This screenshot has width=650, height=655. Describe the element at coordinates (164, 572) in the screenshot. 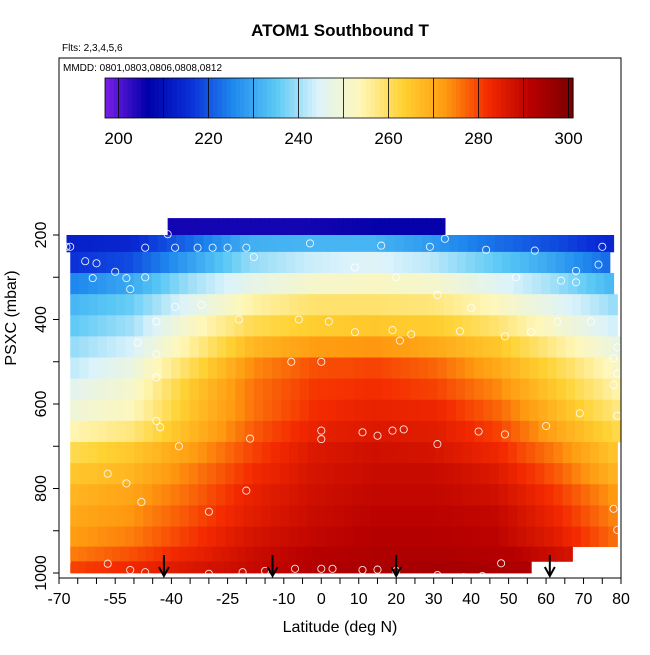

I see `arrow-head` at that location.